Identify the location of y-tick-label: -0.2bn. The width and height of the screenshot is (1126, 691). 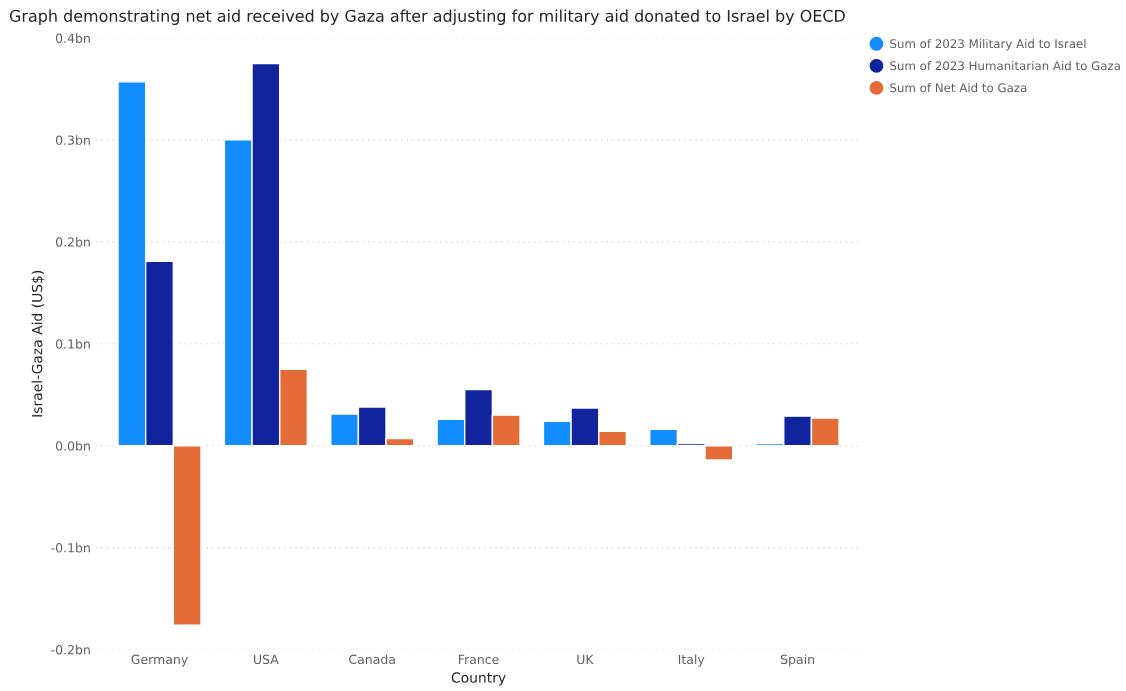
(70, 649).